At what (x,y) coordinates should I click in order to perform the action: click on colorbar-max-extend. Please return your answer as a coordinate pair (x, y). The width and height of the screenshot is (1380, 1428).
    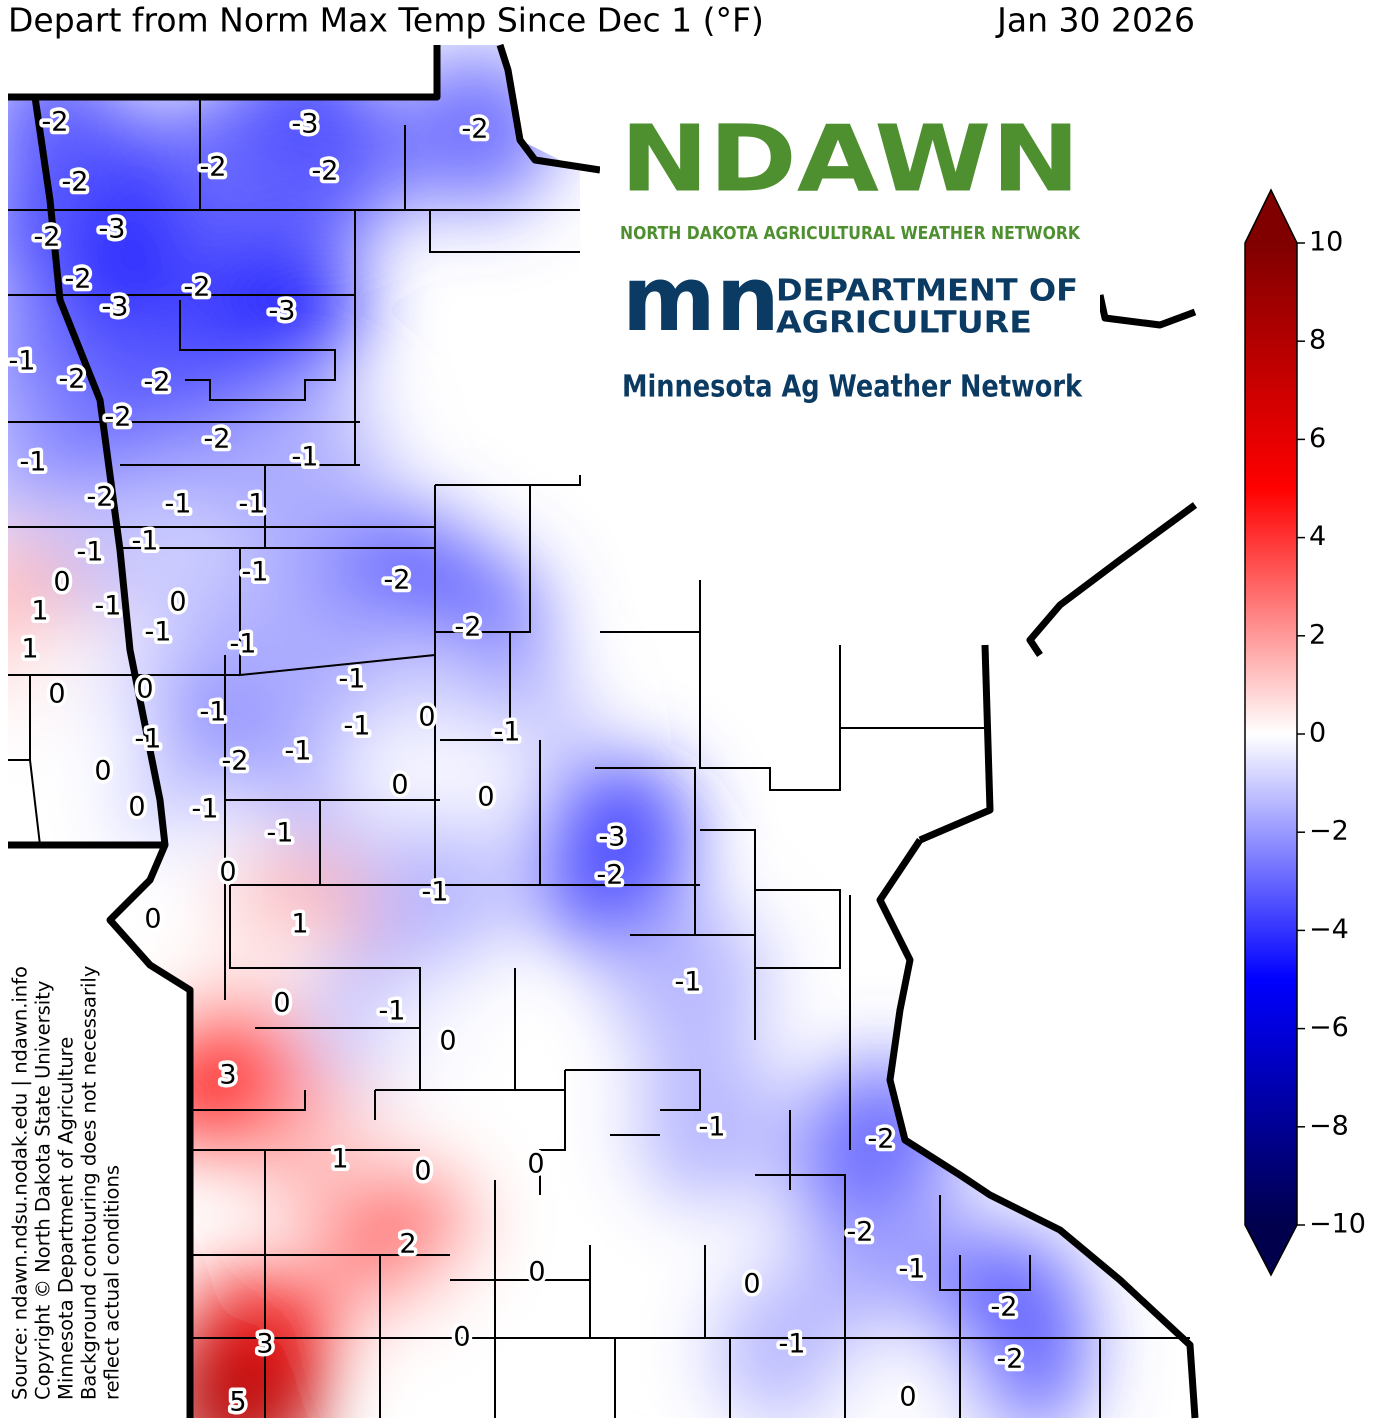
    Looking at the image, I should click on (1271, 216).